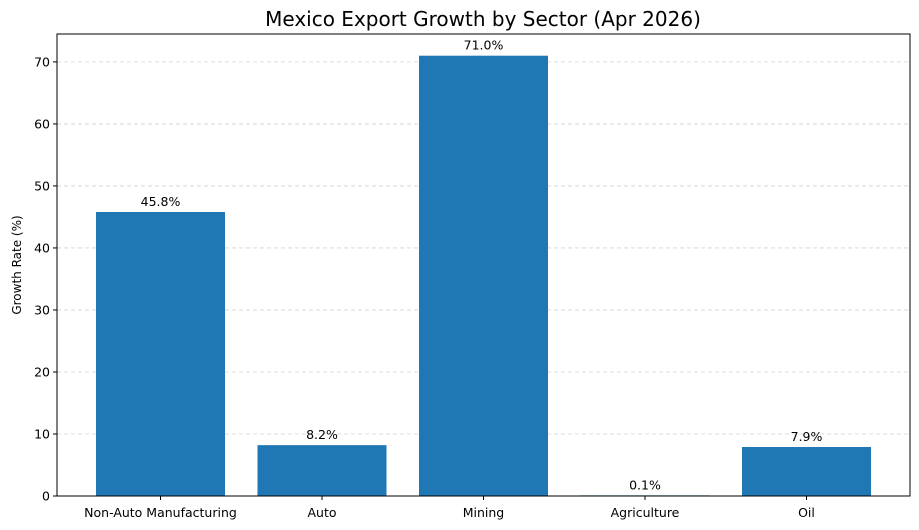  Describe the element at coordinates (17, 264) in the screenshot. I see `y-axis-label: Growth Rate (%)` at that location.